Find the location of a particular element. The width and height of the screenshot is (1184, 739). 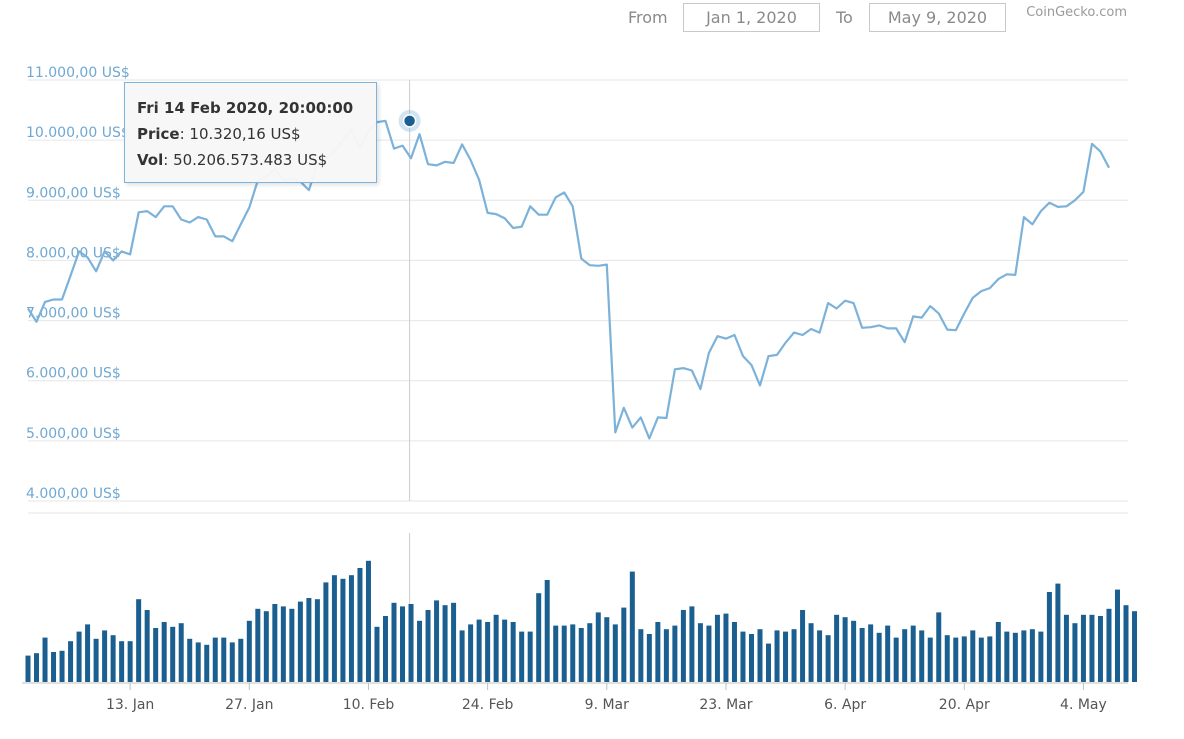

range-from-input: Jan 1, 2020 is located at coordinates (751, 17).